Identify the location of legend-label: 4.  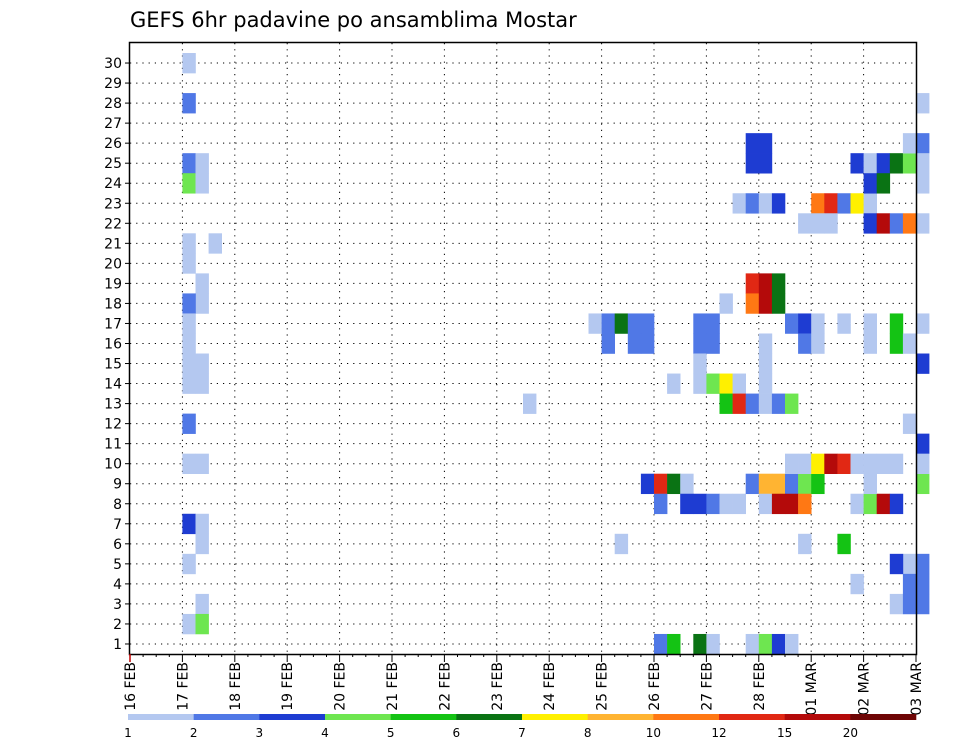
(325, 733).